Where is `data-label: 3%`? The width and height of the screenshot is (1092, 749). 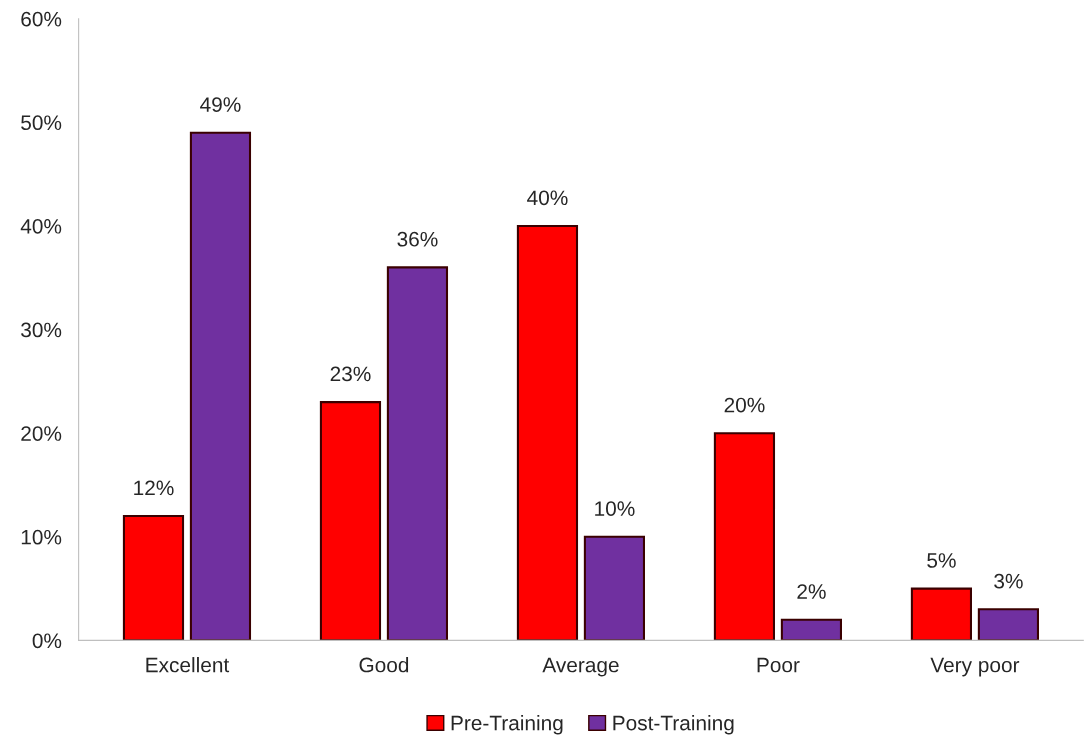 data-label: 3% is located at coordinates (1008, 581).